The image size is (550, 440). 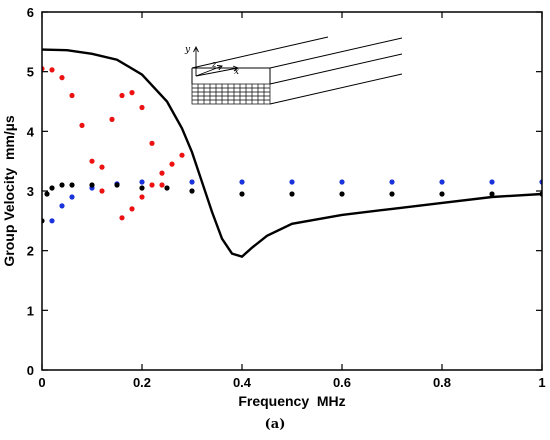 I want to click on x-tick-label: 0, so click(x=41, y=382).